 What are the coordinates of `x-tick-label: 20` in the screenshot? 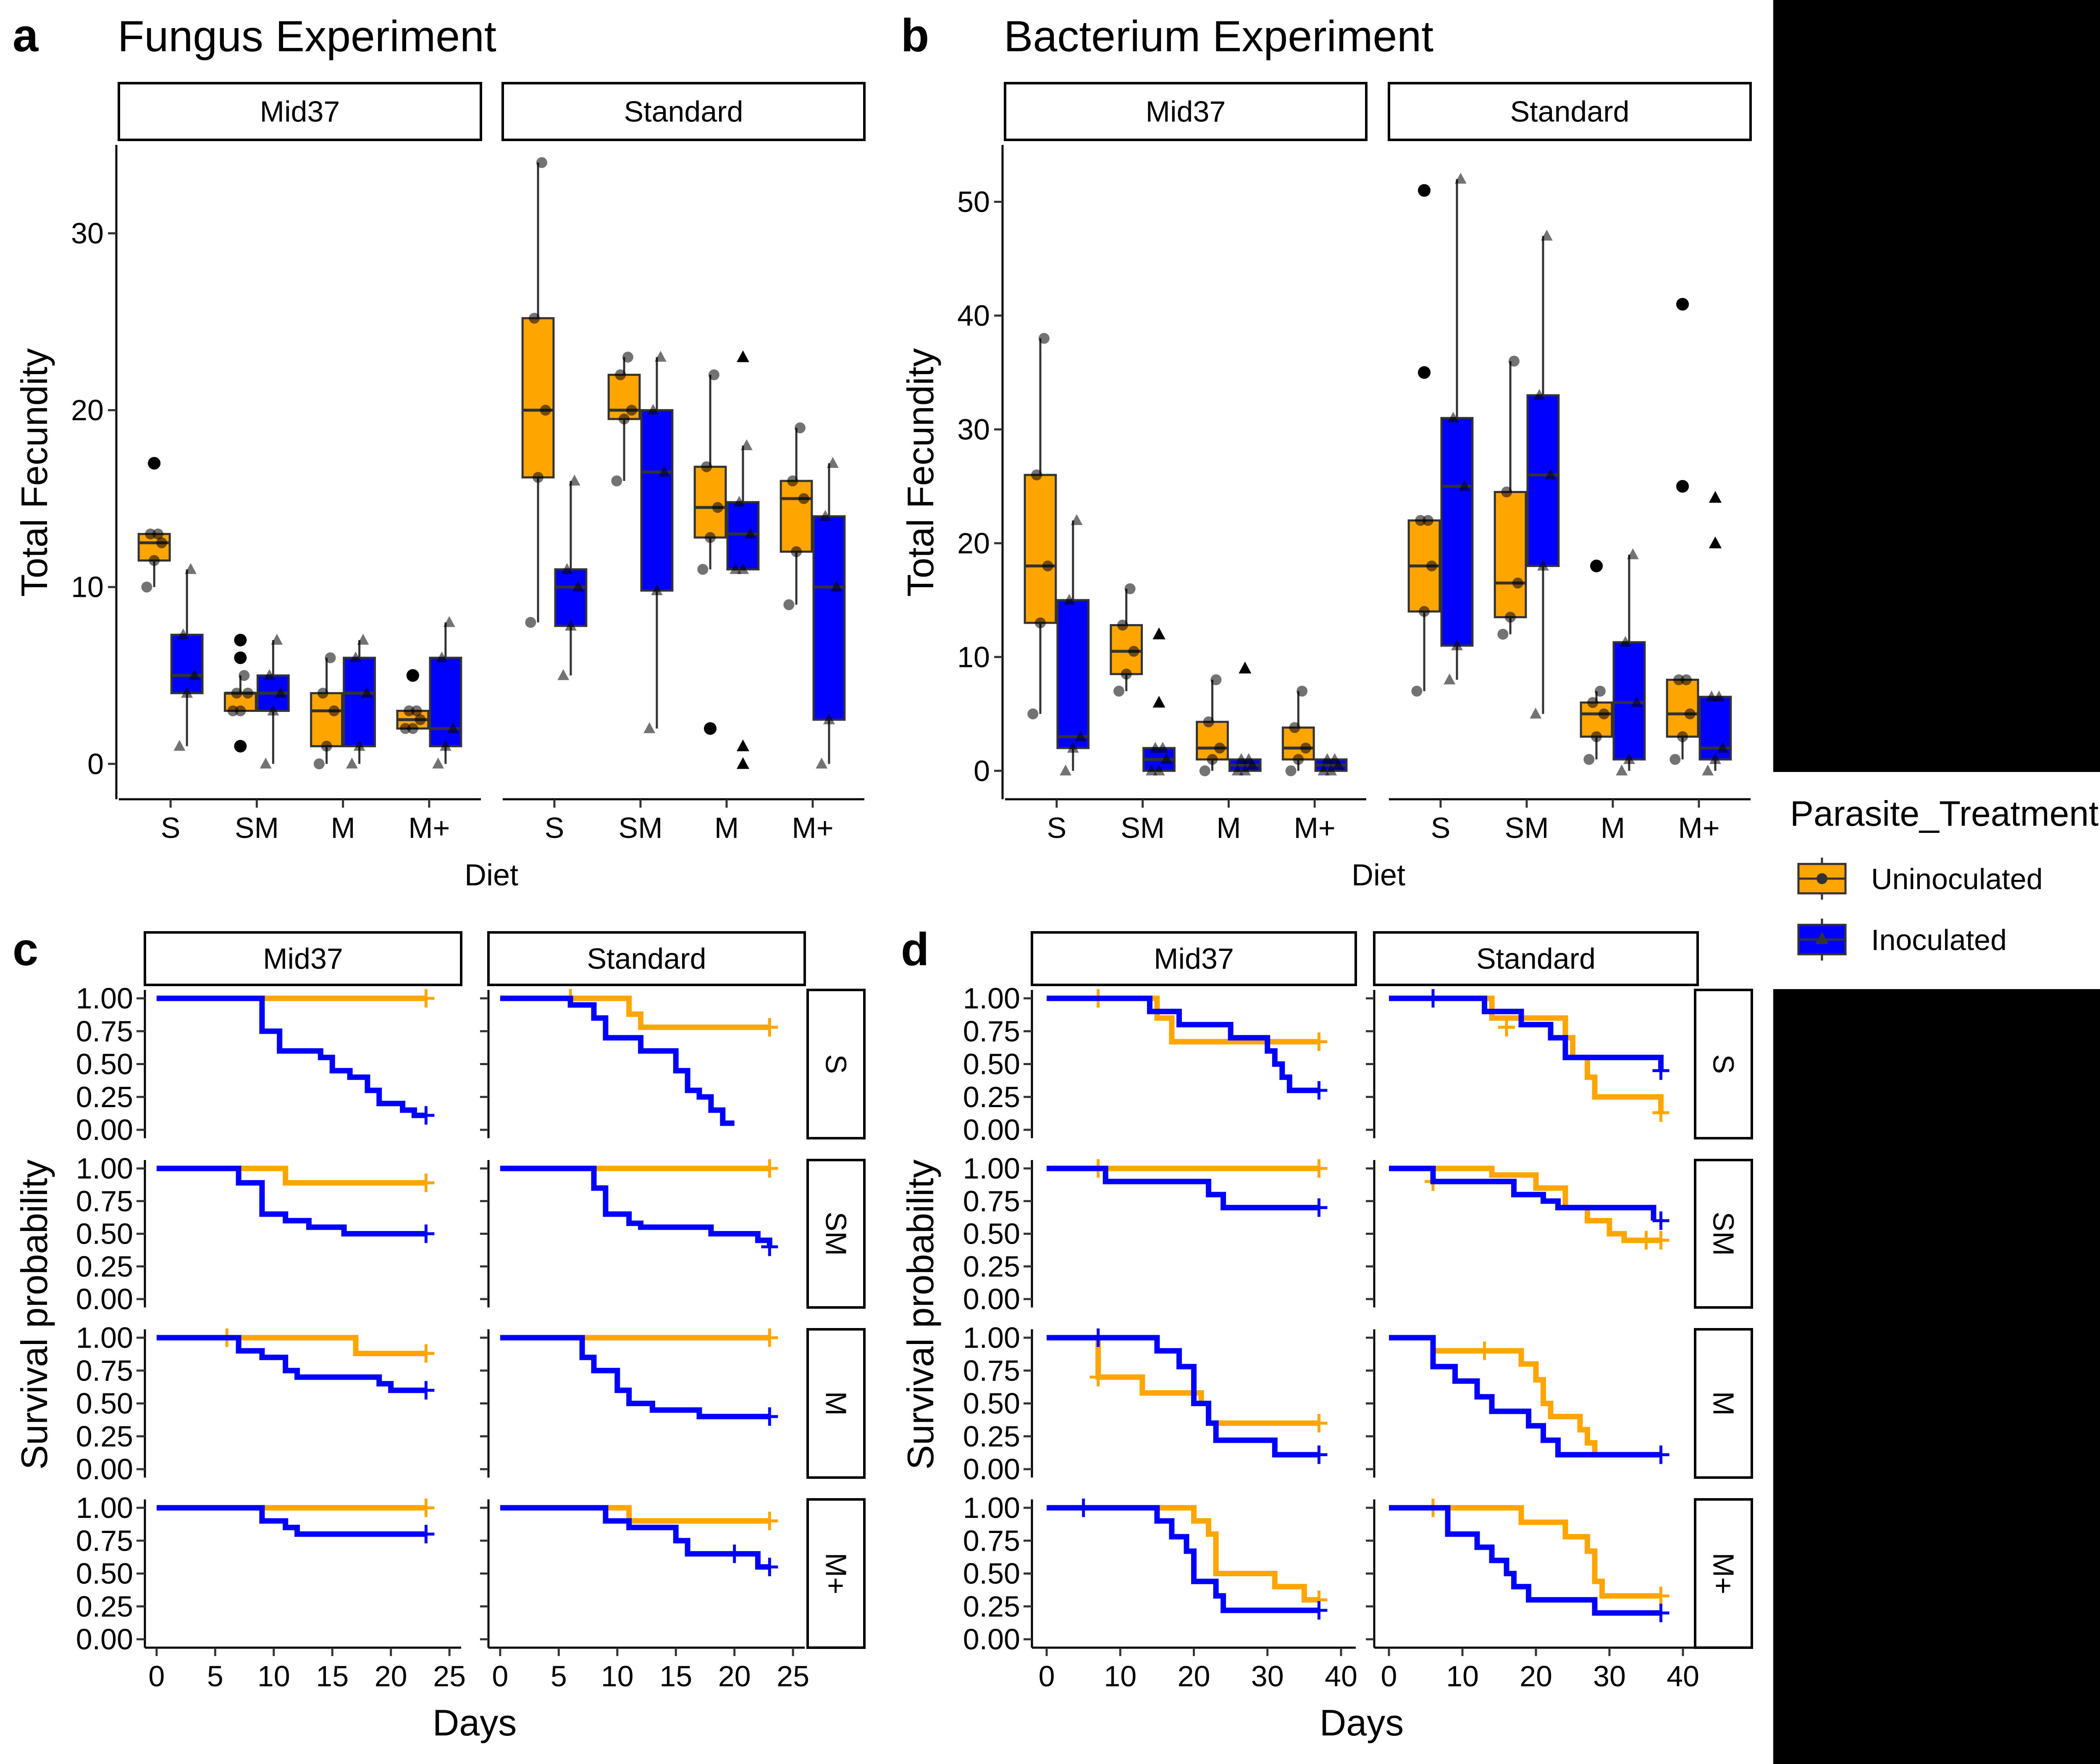 It's located at (1536, 1676).